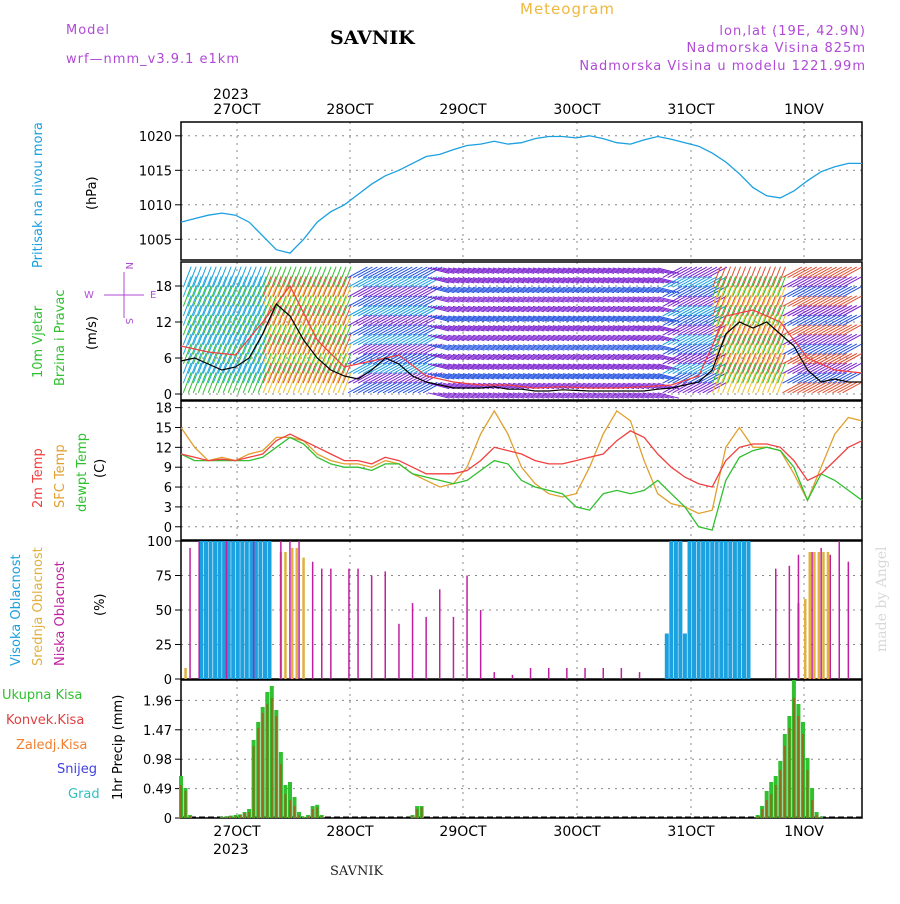 This screenshot has width=900, height=904. Describe the element at coordinates (84, 794) in the screenshot. I see `legend-grad: Grad` at that location.